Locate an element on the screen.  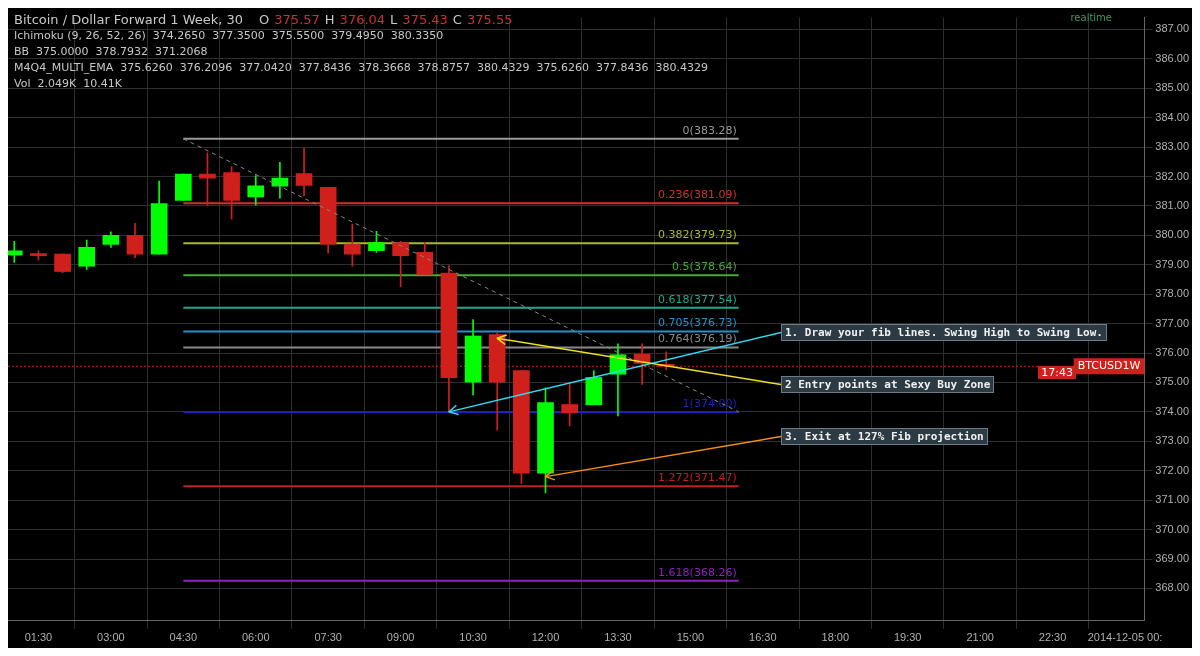
annotation: Vol 2.049K 10.41K is located at coordinates (68, 84).